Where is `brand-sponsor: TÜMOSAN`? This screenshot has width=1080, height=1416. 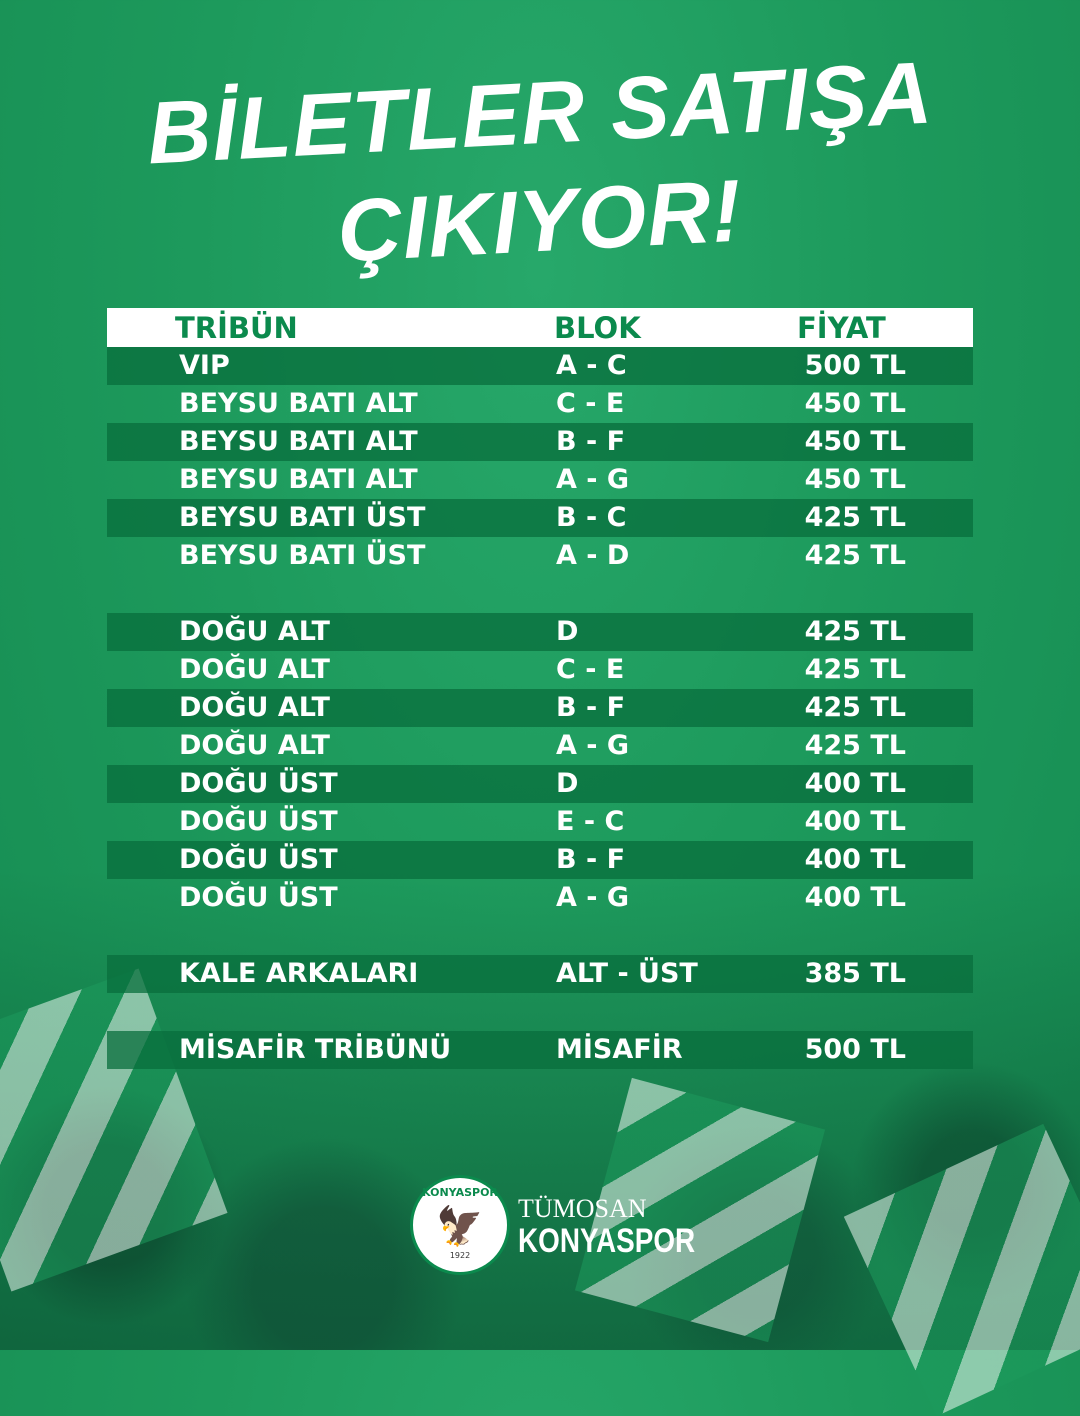 brand-sponsor: TÜMOSAN is located at coordinates (582, 1208).